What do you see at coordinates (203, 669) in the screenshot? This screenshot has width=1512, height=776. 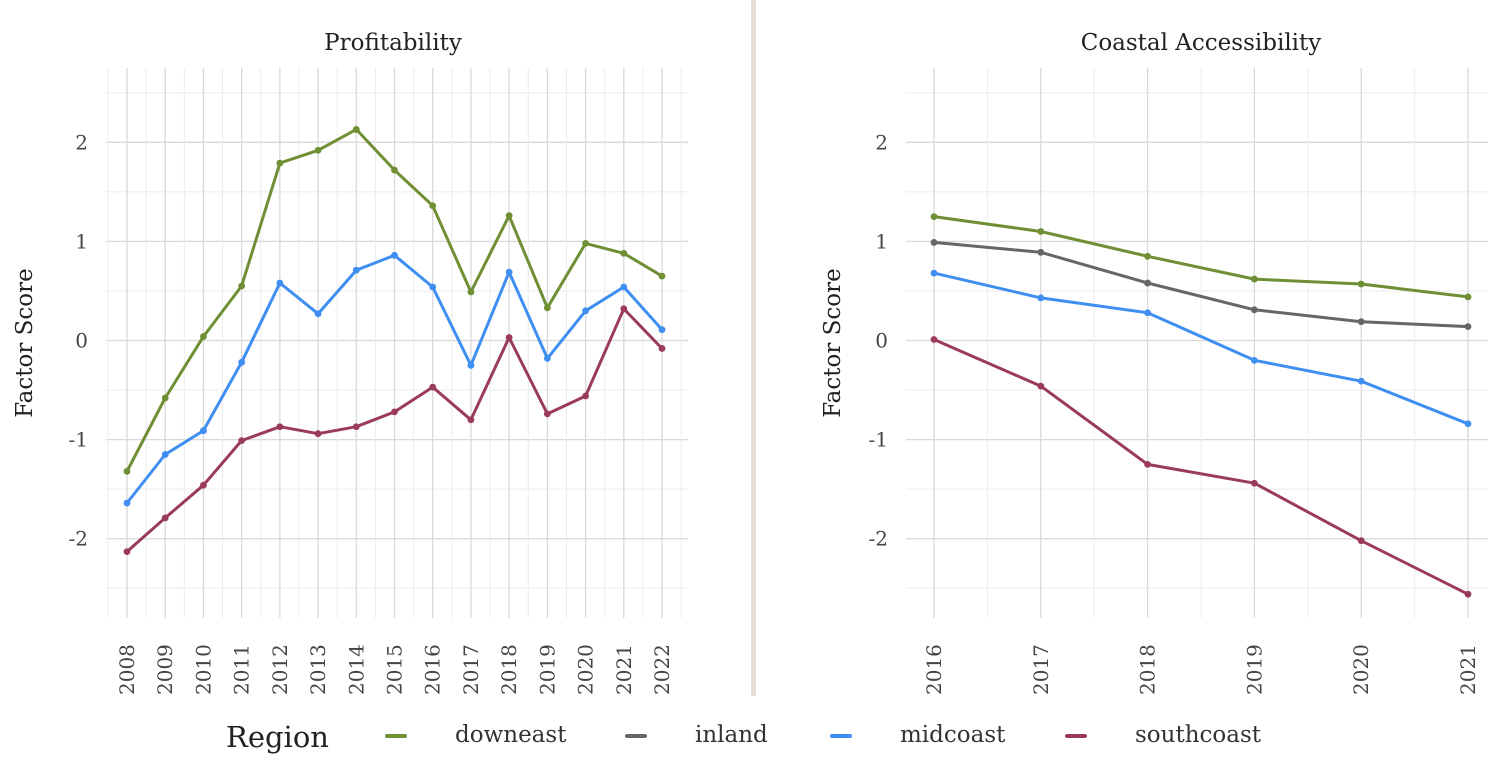 I see `x-tick-label: 2010` at bounding box center [203, 669].